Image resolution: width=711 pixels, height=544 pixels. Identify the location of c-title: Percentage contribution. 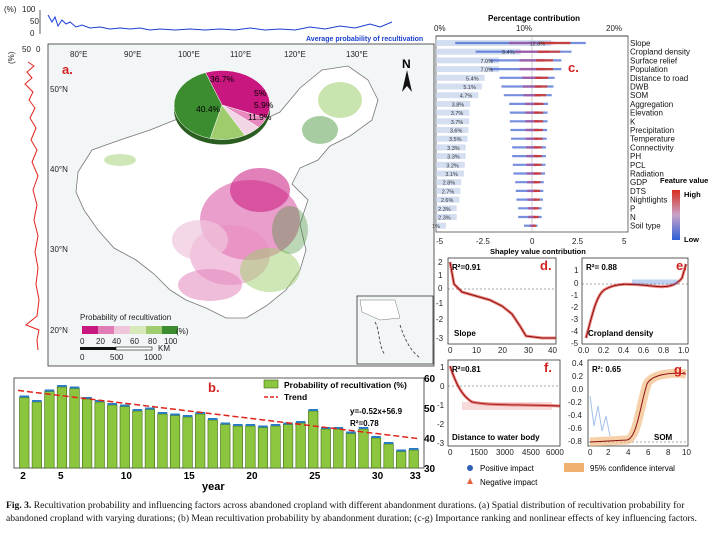
(534, 18).